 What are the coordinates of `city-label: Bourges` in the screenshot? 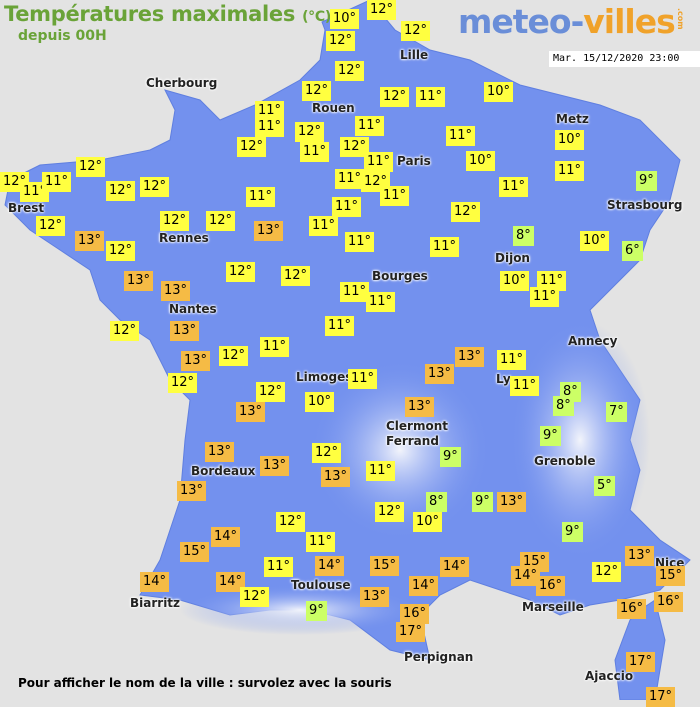 It's located at (400, 276).